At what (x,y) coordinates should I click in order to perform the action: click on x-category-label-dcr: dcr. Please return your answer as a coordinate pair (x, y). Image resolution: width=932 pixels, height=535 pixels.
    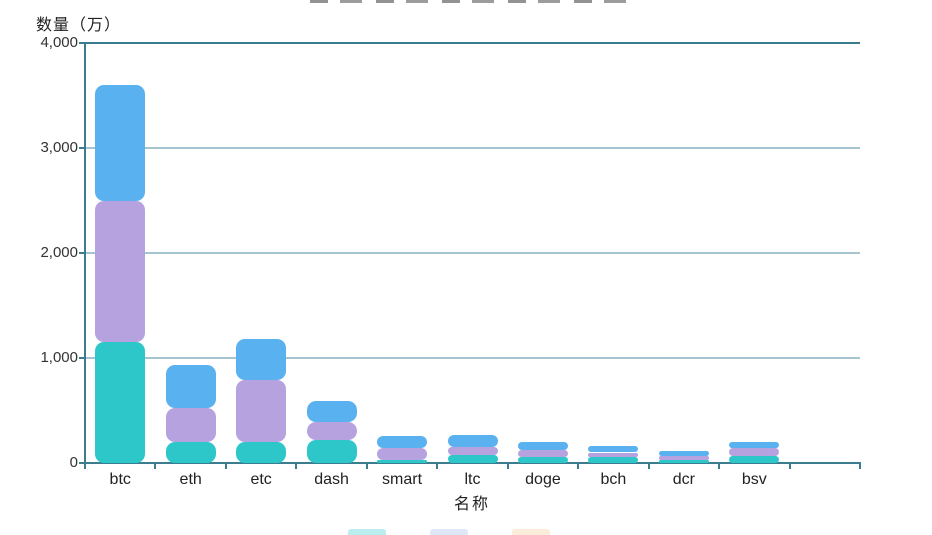
    Looking at the image, I should click on (683, 479).